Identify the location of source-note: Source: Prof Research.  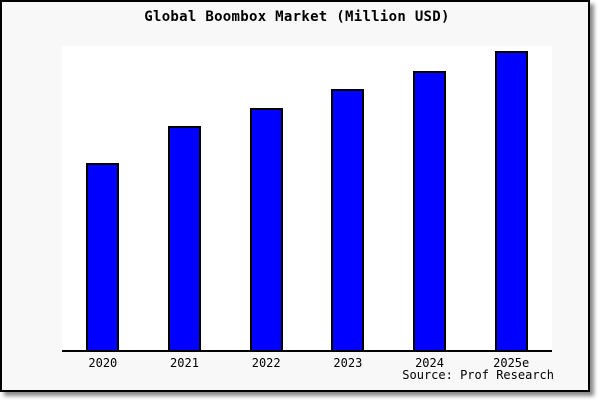
(478, 375).